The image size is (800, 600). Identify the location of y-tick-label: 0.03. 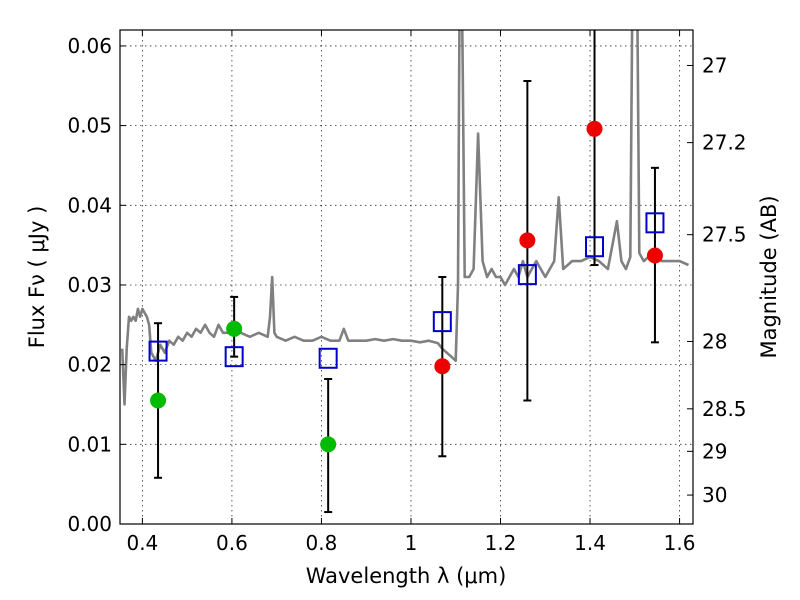
(89, 285).